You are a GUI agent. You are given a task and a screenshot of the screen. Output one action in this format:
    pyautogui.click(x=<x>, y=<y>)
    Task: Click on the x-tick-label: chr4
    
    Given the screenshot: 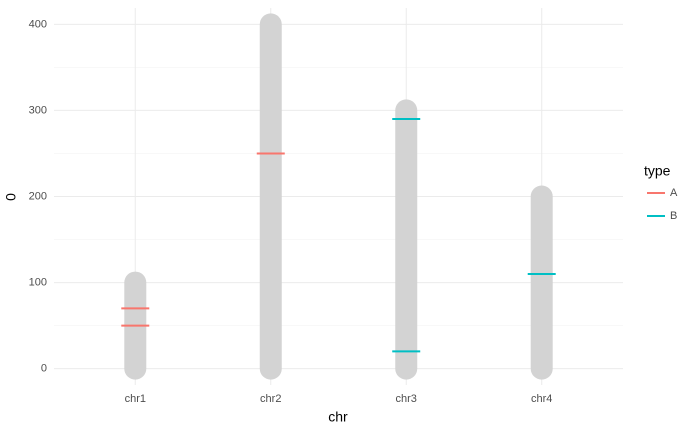 What is the action you would take?
    pyautogui.click(x=541, y=399)
    